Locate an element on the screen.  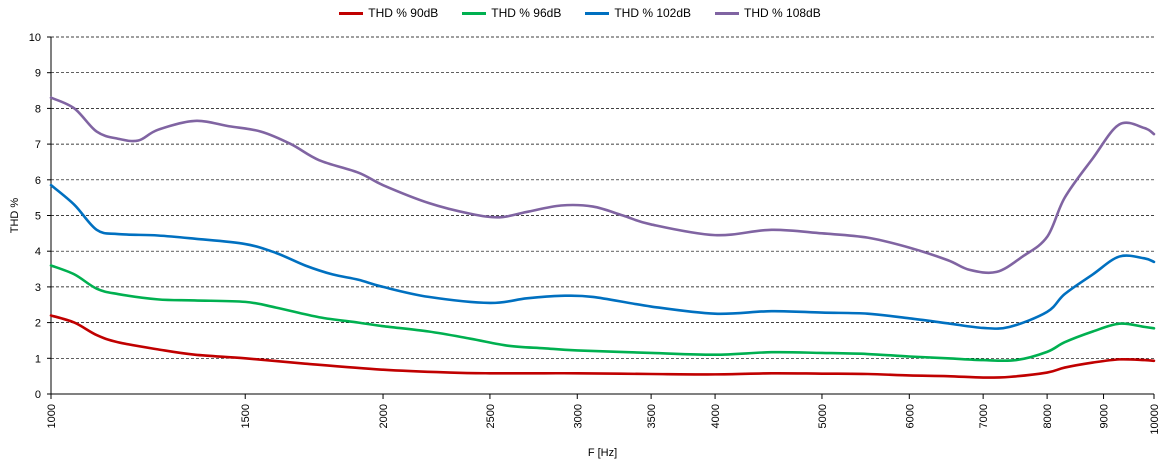
y-tick-label: 10 is located at coordinates (35, 38).